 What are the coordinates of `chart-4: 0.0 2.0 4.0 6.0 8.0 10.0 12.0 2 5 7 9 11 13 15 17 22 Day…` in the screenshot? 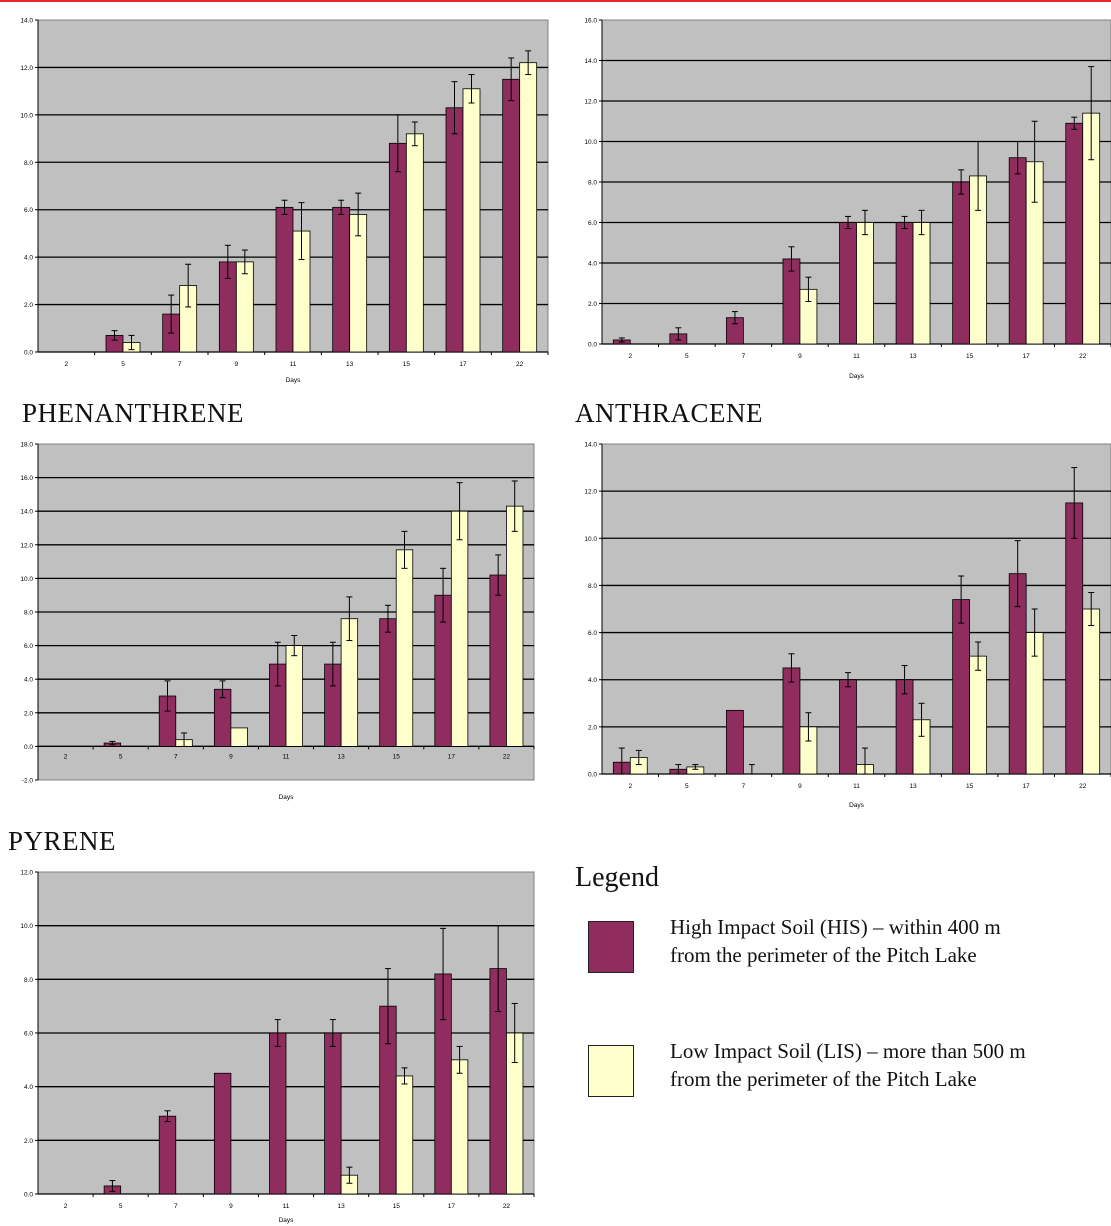 It's located at (277, 1047).